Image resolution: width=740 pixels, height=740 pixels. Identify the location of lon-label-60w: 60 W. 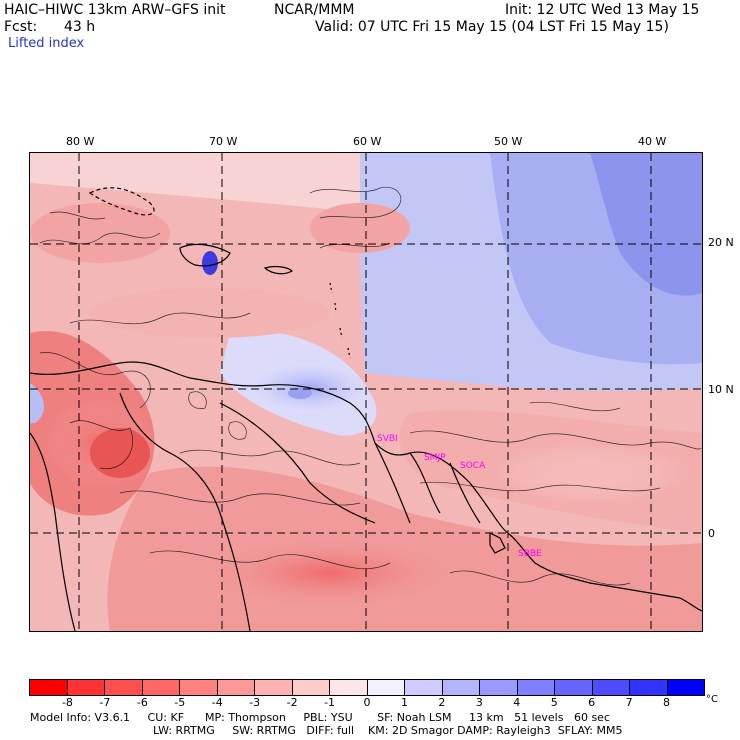
(367, 141).